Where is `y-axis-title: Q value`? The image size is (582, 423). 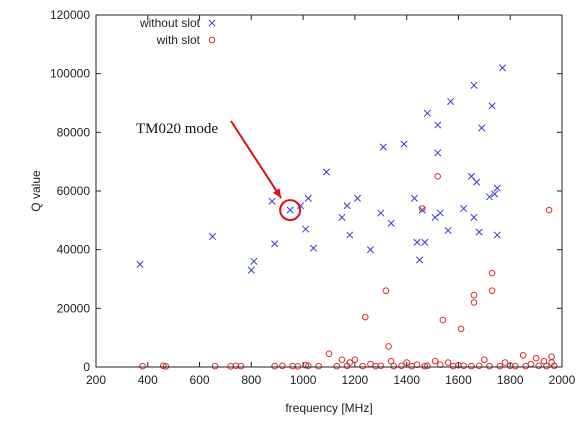
y-axis-title: Q value is located at coordinates (36, 191).